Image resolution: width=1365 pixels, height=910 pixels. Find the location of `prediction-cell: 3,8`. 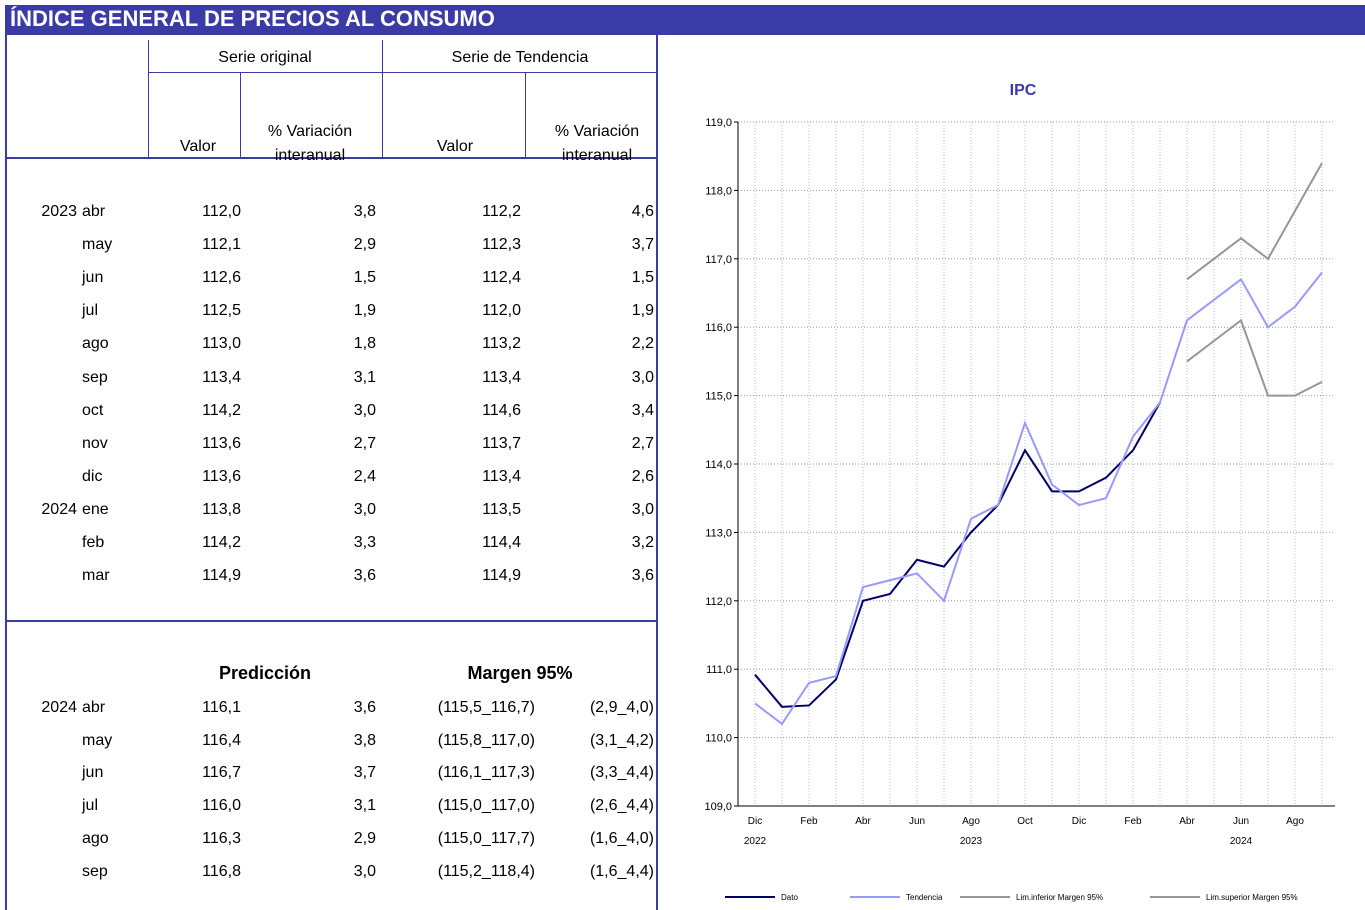

prediction-cell: 3,8 is located at coordinates (364, 740).